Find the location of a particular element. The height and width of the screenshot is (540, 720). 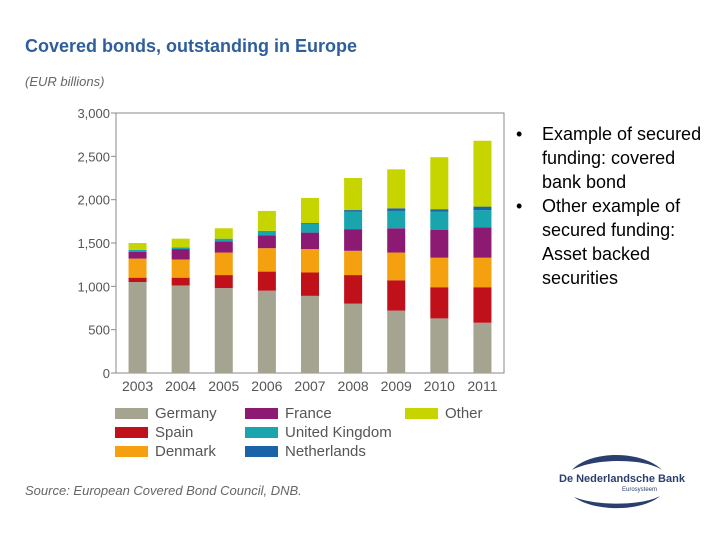

x-tick-label: 2005 is located at coordinates (223, 386).